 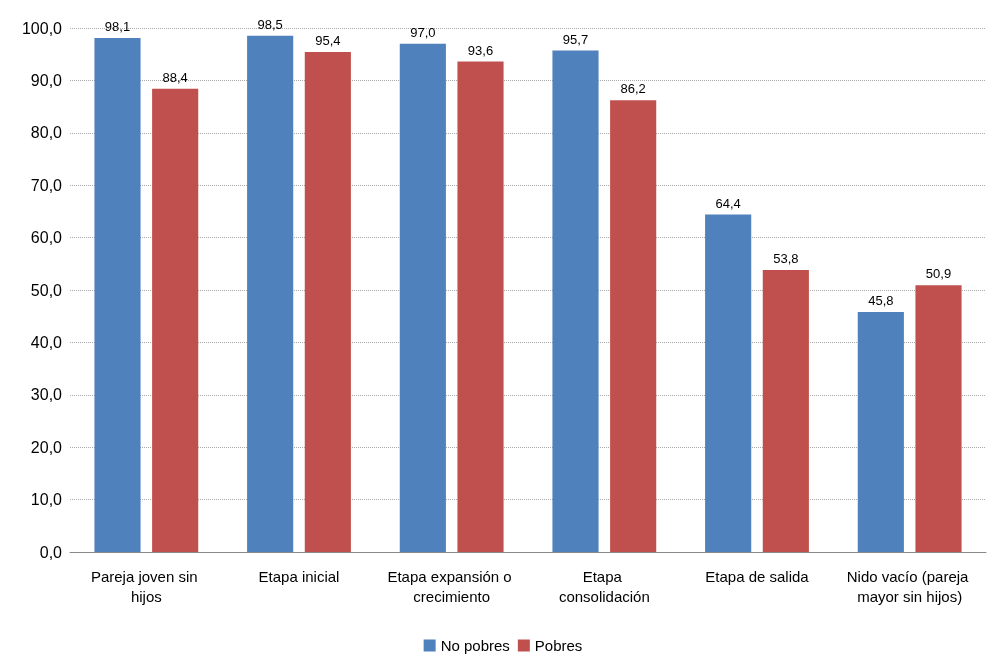 What do you see at coordinates (575, 39) in the screenshot?
I see `data-label: 95,7` at bounding box center [575, 39].